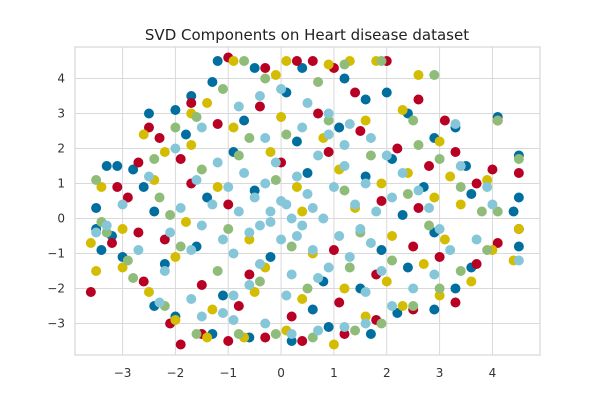  What do you see at coordinates (56, 324) in the screenshot?
I see `y-tick-label: −3` at bounding box center [56, 324].